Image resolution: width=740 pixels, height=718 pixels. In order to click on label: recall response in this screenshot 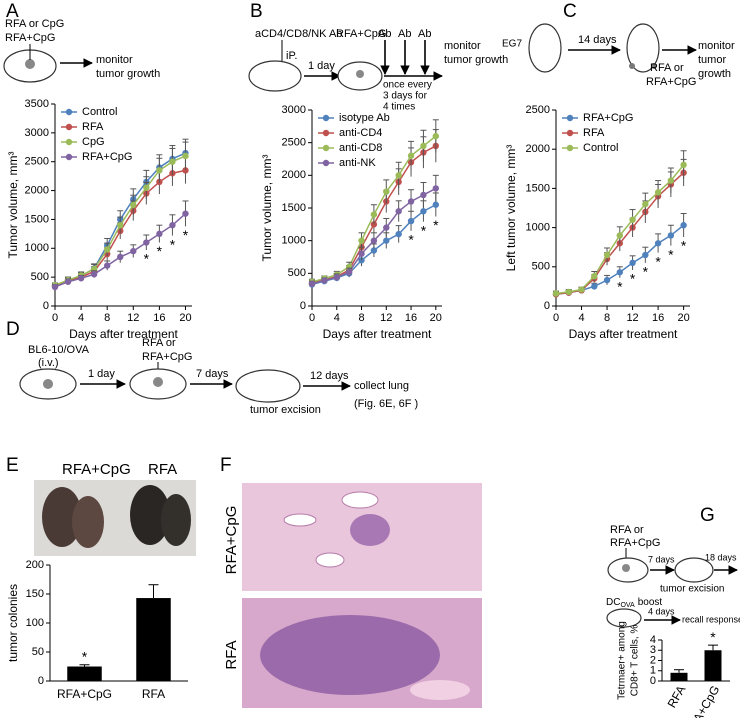, I will do `click(711, 619)`.